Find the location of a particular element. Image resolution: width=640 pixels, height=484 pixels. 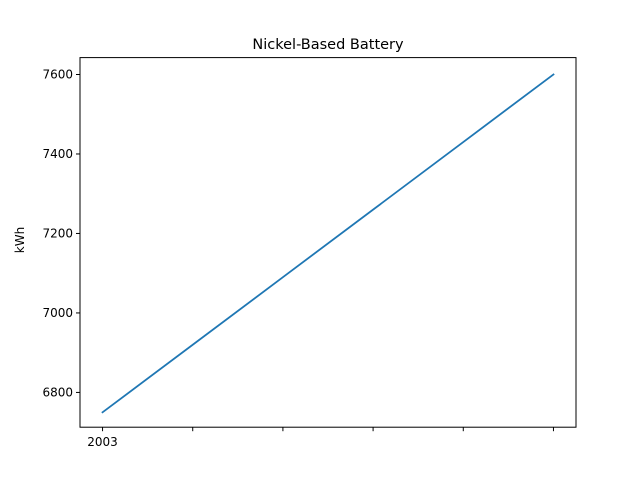

x-tick-label: 2003 is located at coordinates (102, 442).